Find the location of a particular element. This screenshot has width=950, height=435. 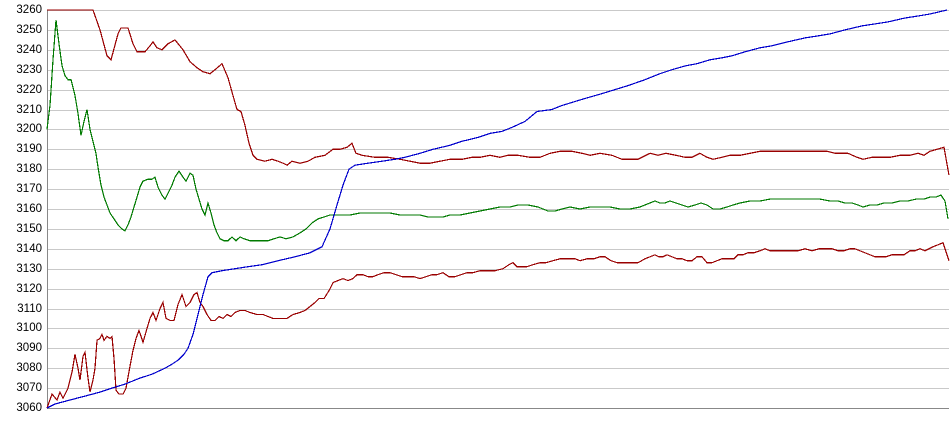

y-axis-label: 3120 is located at coordinates (29, 289).